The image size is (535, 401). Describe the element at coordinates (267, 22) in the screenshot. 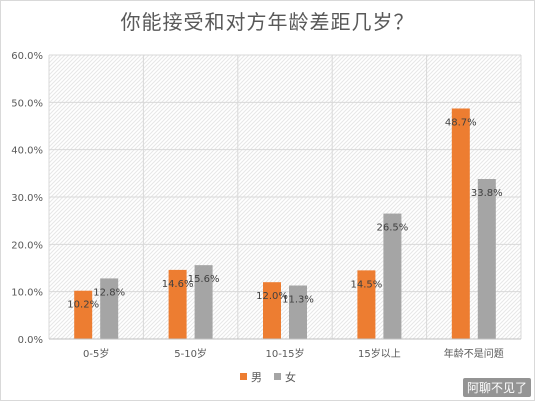

I see `chart-title: 你能接受和对方年龄差距几岁？` at that location.